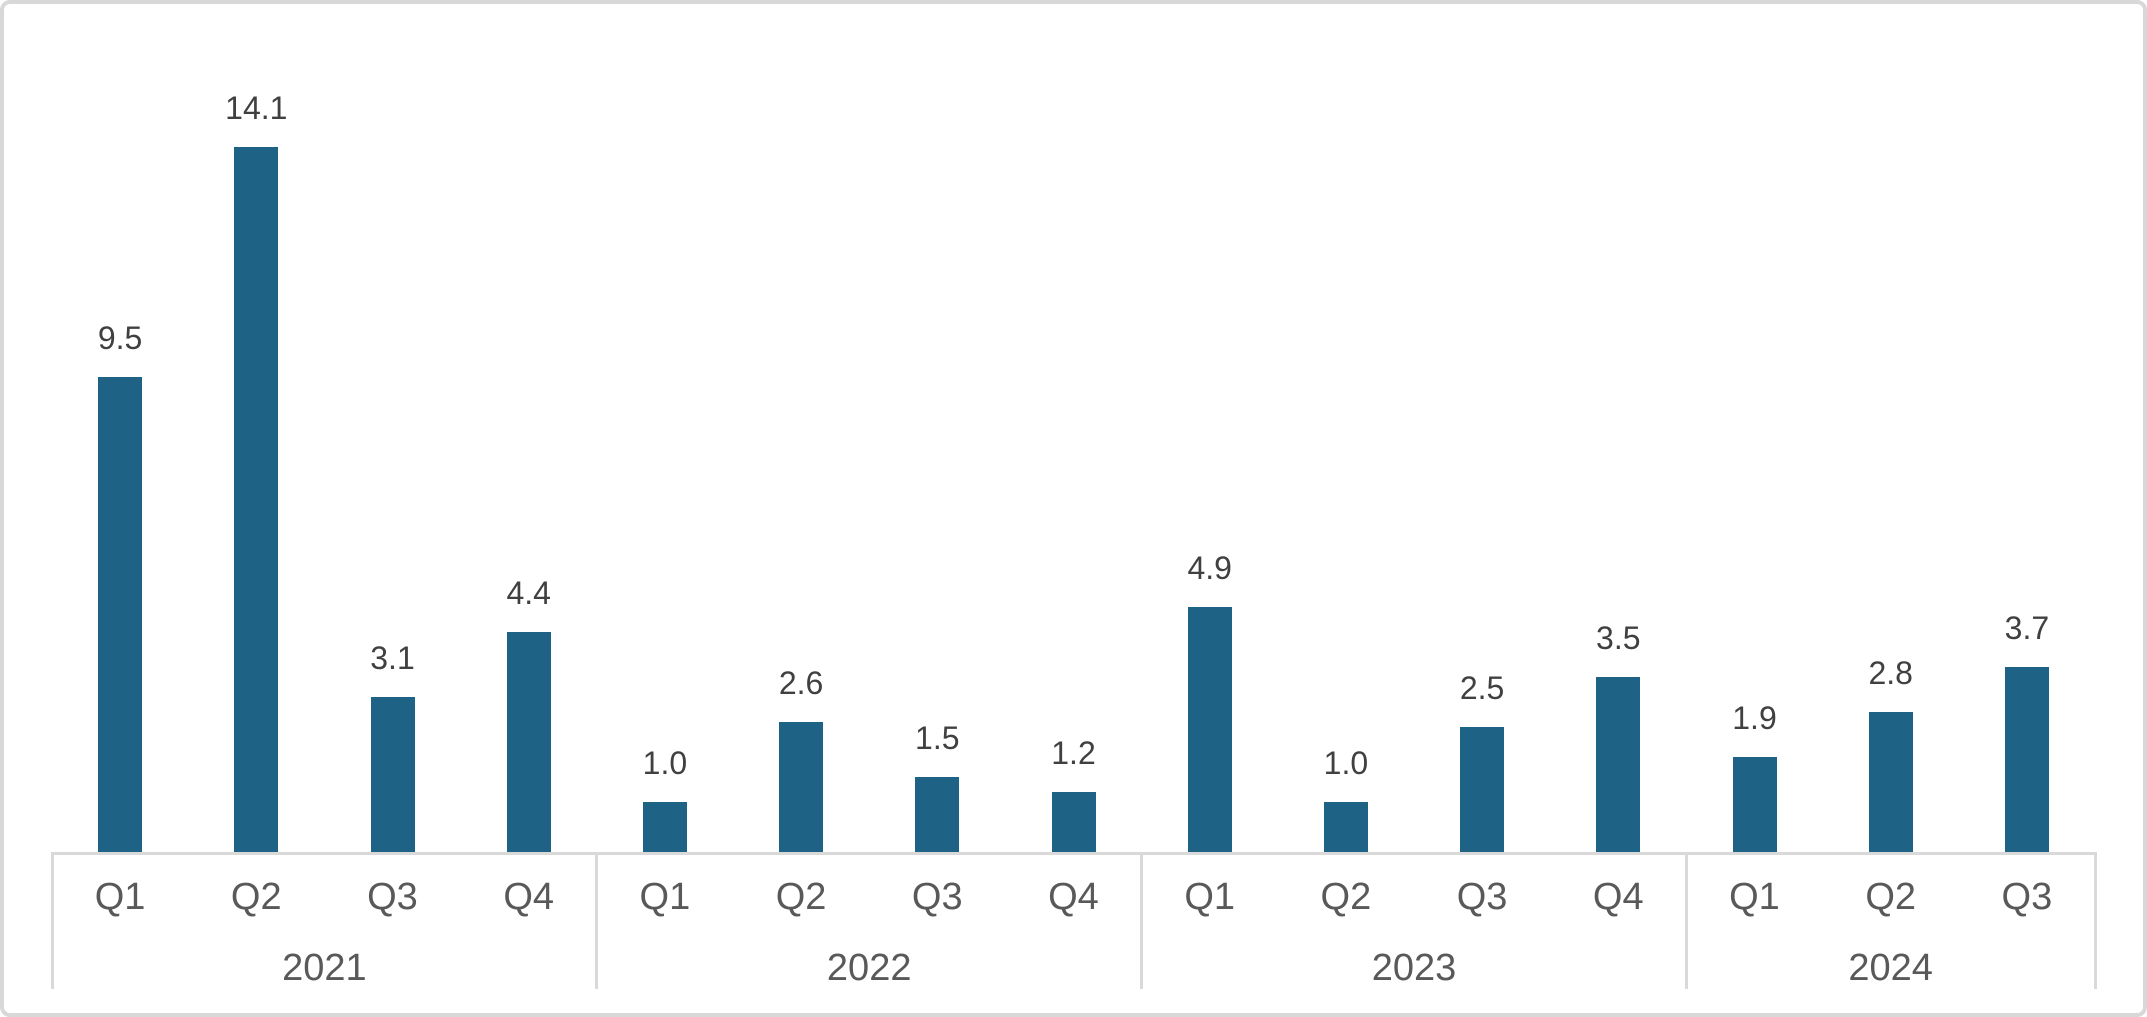 The height and width of the screenshot is (1017, 2147). What do you see at coordinates (120, 614) in the screenshot?
I see `bar-2021-Q1` at bounding box center [120, 614].